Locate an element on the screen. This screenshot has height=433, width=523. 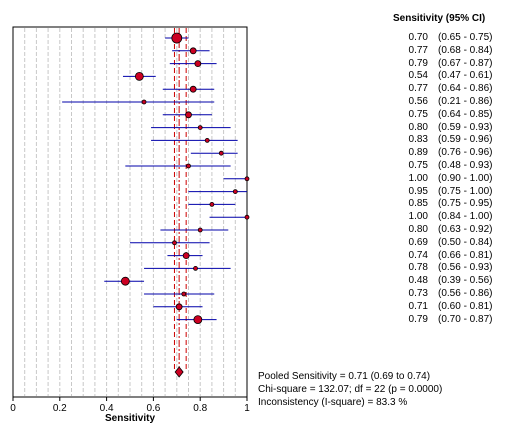
table-header: Sensitivity (95% CI) is located at coordinates (439, 18).